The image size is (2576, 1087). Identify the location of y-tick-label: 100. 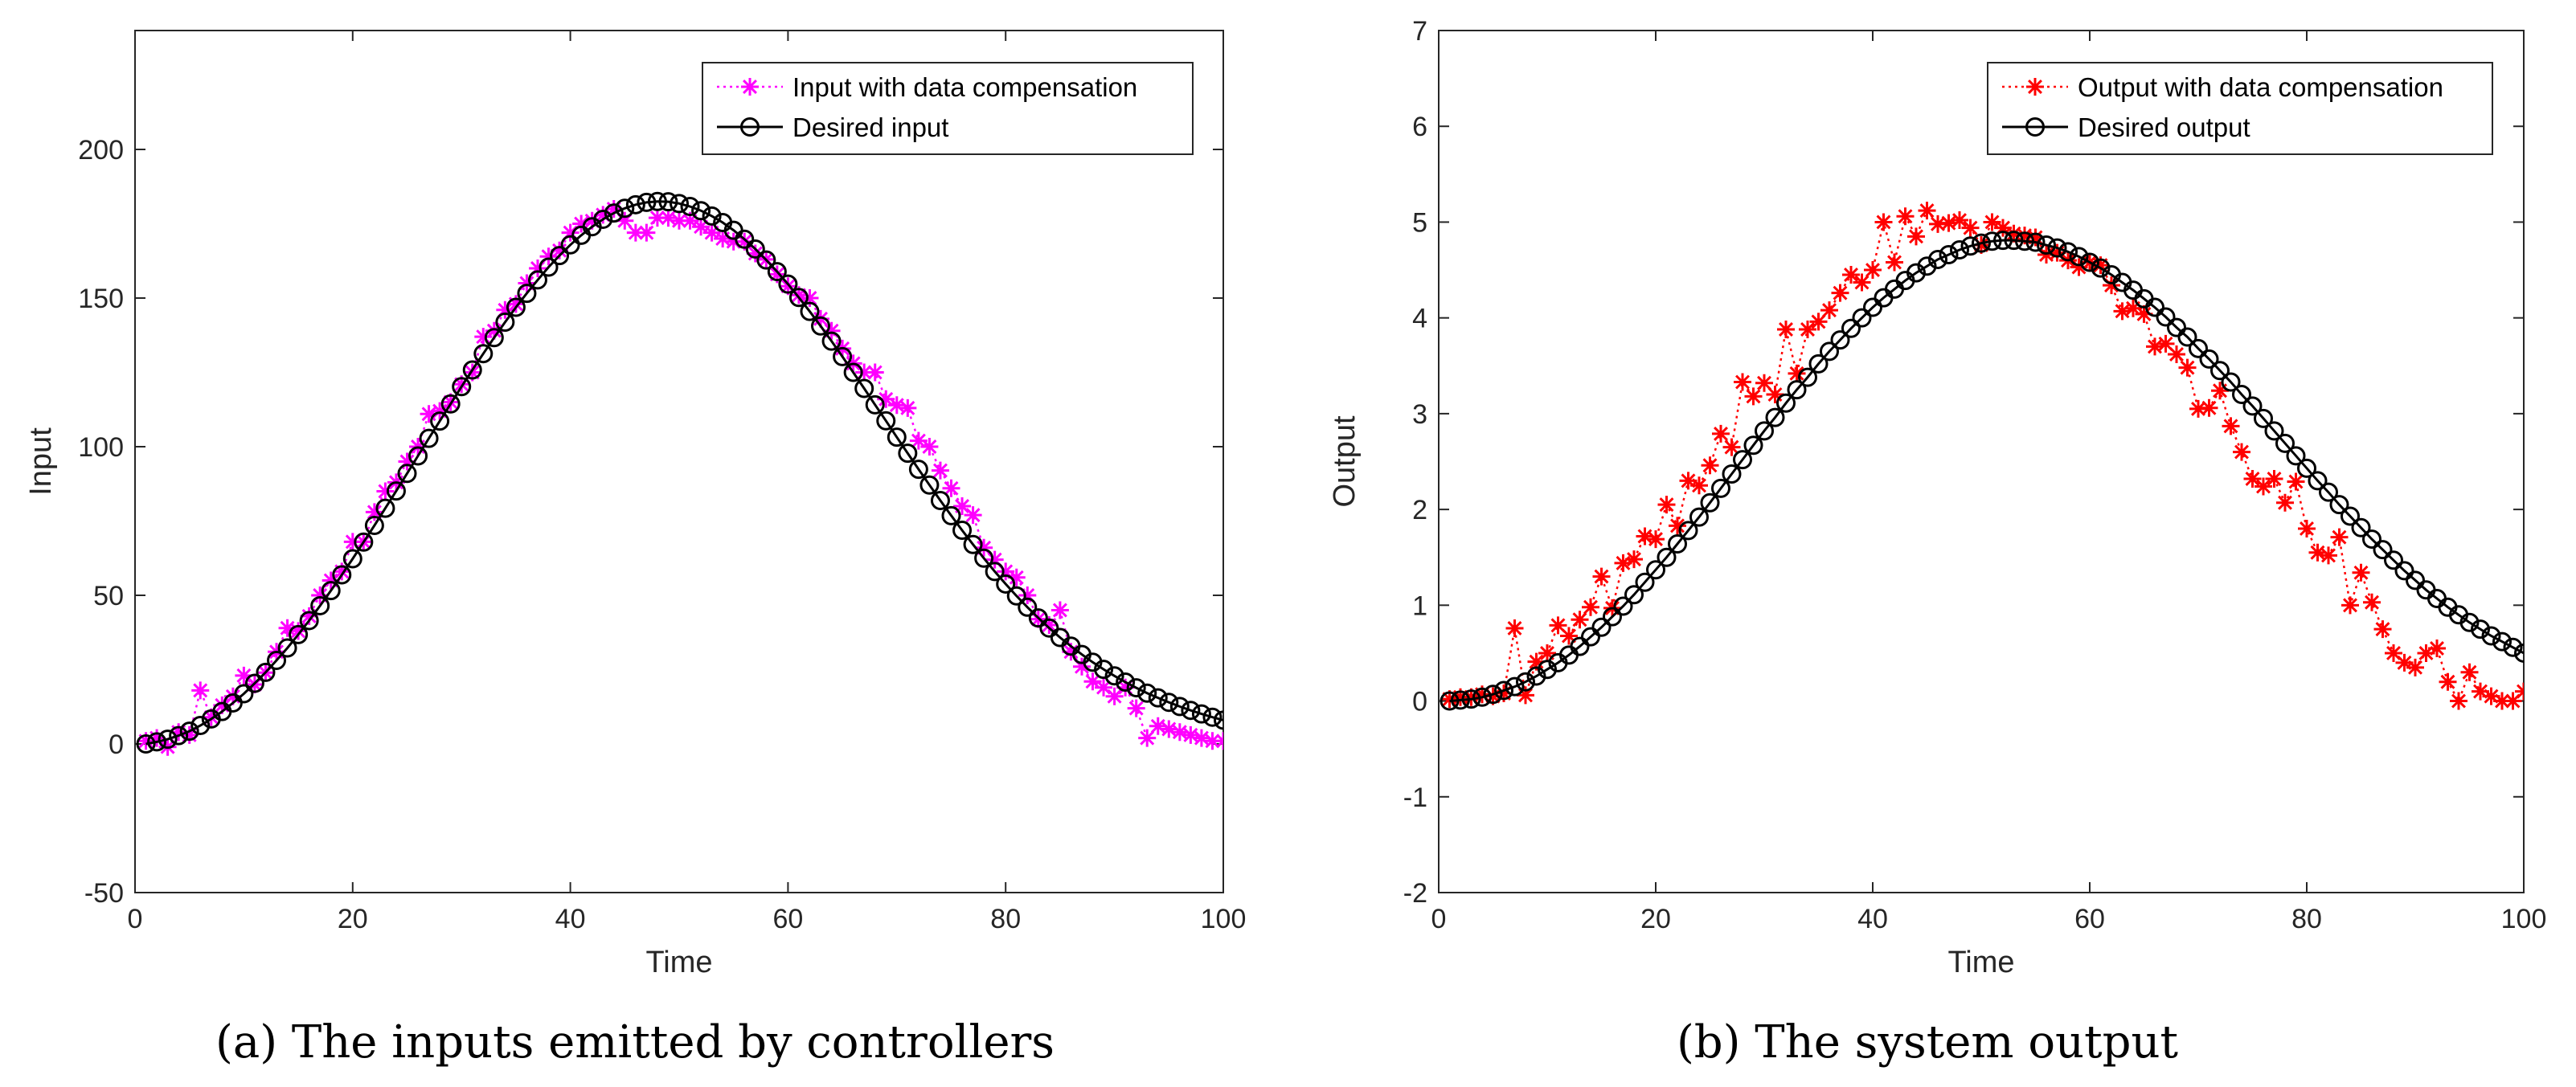
(101, 447).